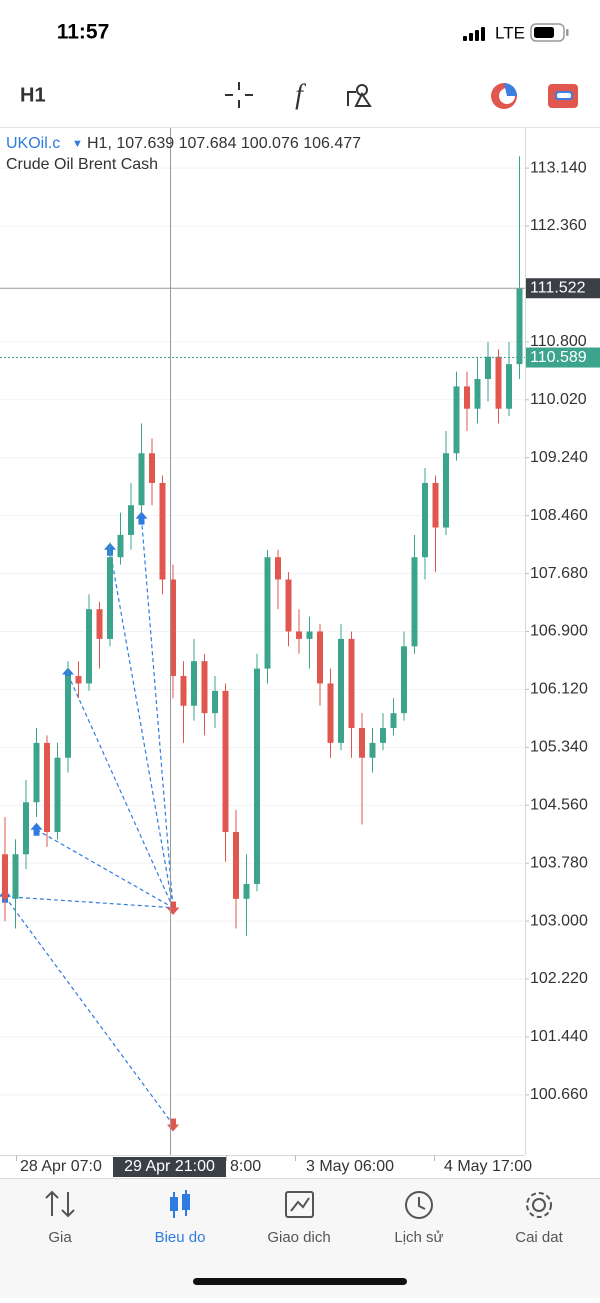 This screenshot has width=600, height=1303. I want to click on y-tick-label: 106.120, so click(559, 689).